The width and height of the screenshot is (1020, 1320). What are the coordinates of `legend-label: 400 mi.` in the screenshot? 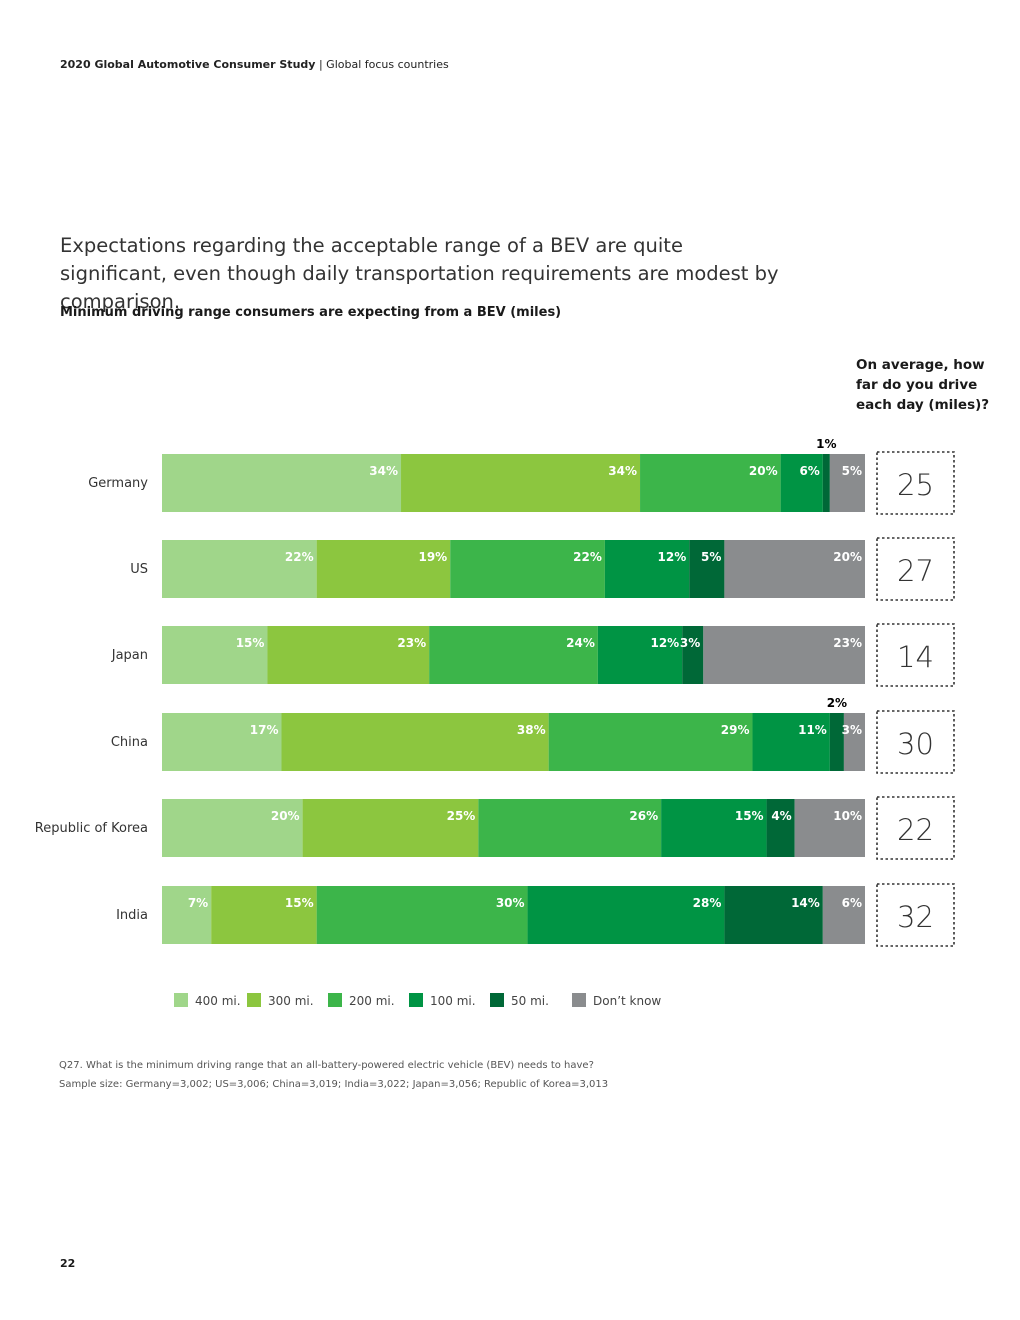 It's located at (218, 1001).